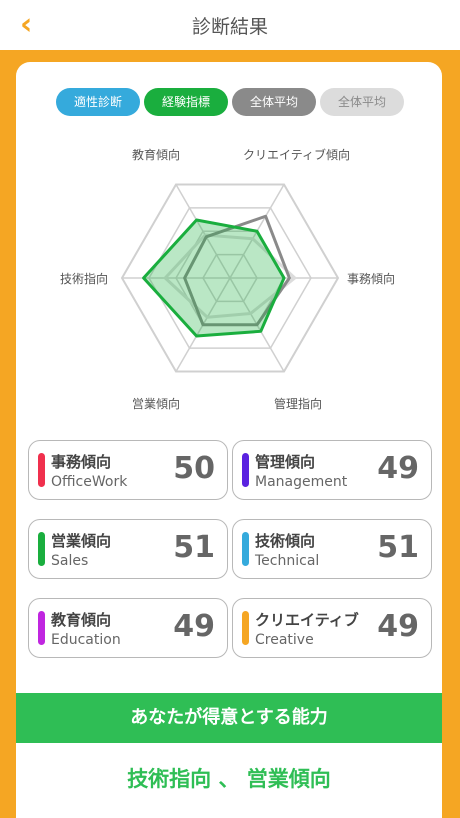 This screenshot has height=818, width=460. I want to click on axis-label-technical: 技術指向, so click(84, 279).